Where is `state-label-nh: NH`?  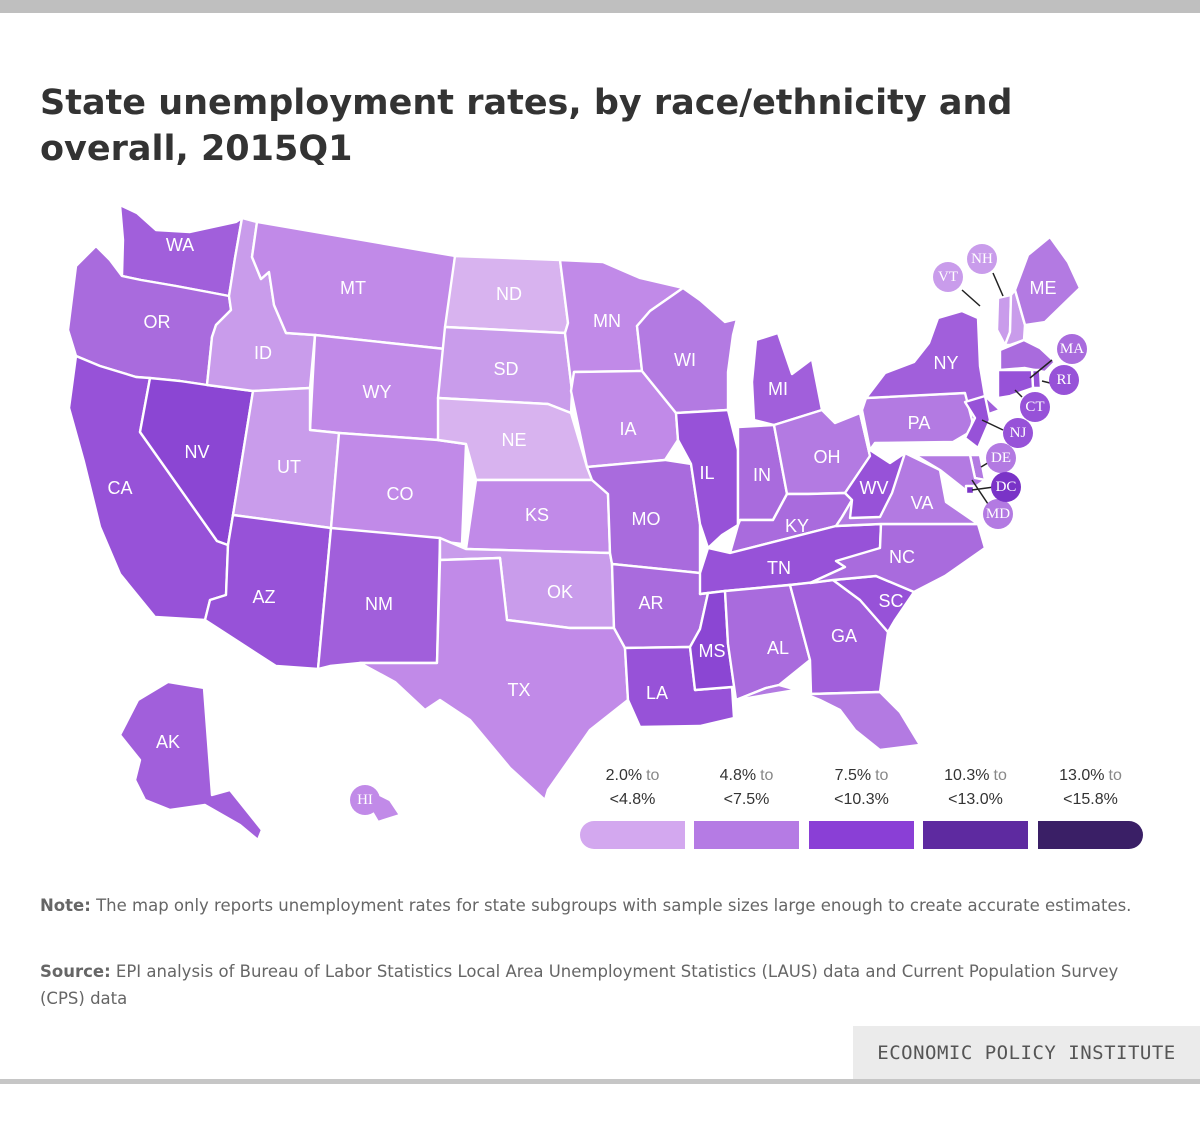 state-label-nh: NH is located at coordinates (982, 259).